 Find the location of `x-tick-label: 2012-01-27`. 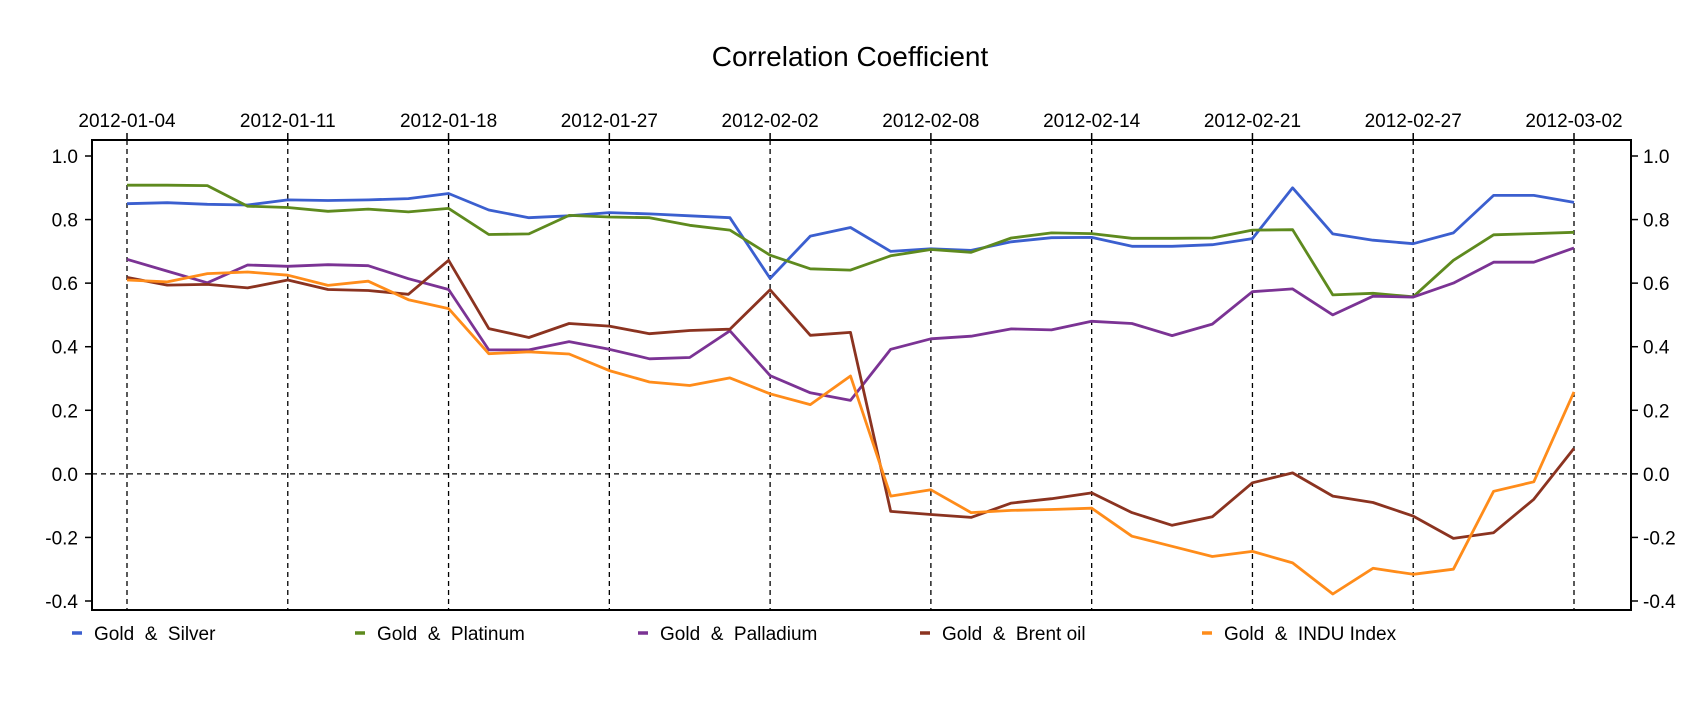

x-tick-label: 2012-01-27 is located at coordinates (609, 121).